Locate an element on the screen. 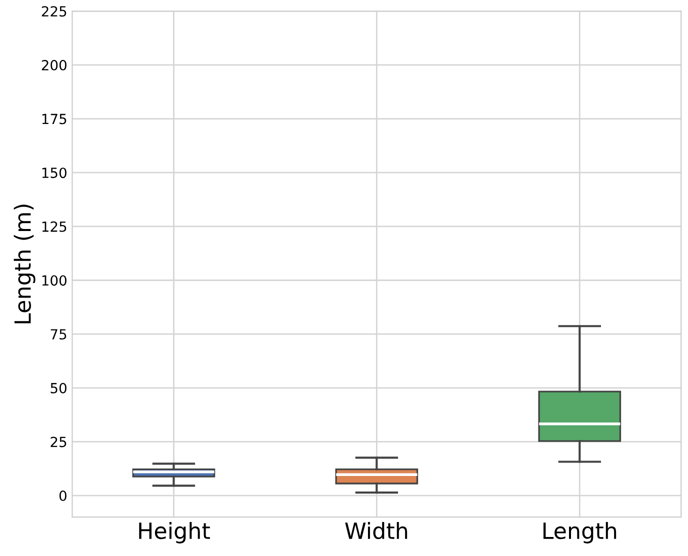  y-tick-label: 125 is located at coordinates (54, 226).